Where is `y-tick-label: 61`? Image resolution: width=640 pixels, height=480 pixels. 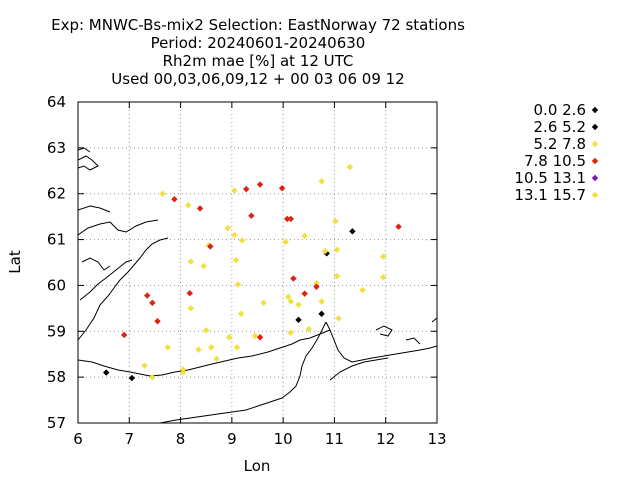 y-tick-label: 61 is located at coordinates (56, 240).